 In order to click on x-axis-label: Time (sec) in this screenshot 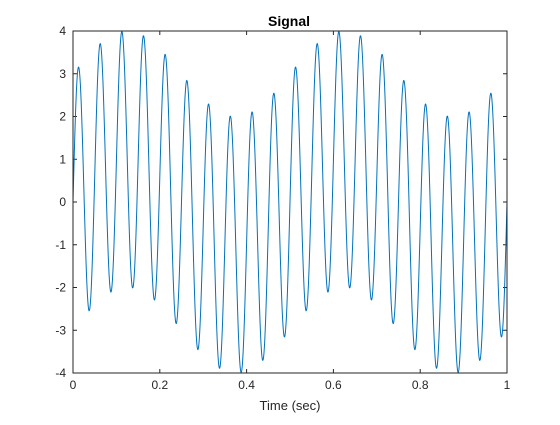, I will do `click(290, 405)`.